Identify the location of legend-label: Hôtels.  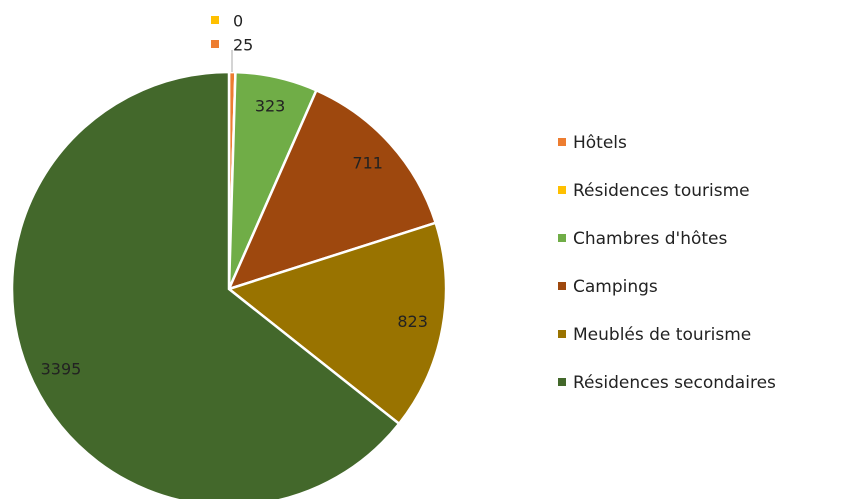
(600, 143).